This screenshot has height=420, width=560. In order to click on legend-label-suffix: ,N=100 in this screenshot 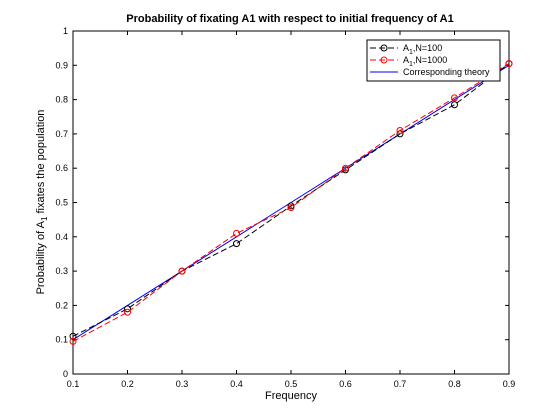, I will do `click(427, 48)`.